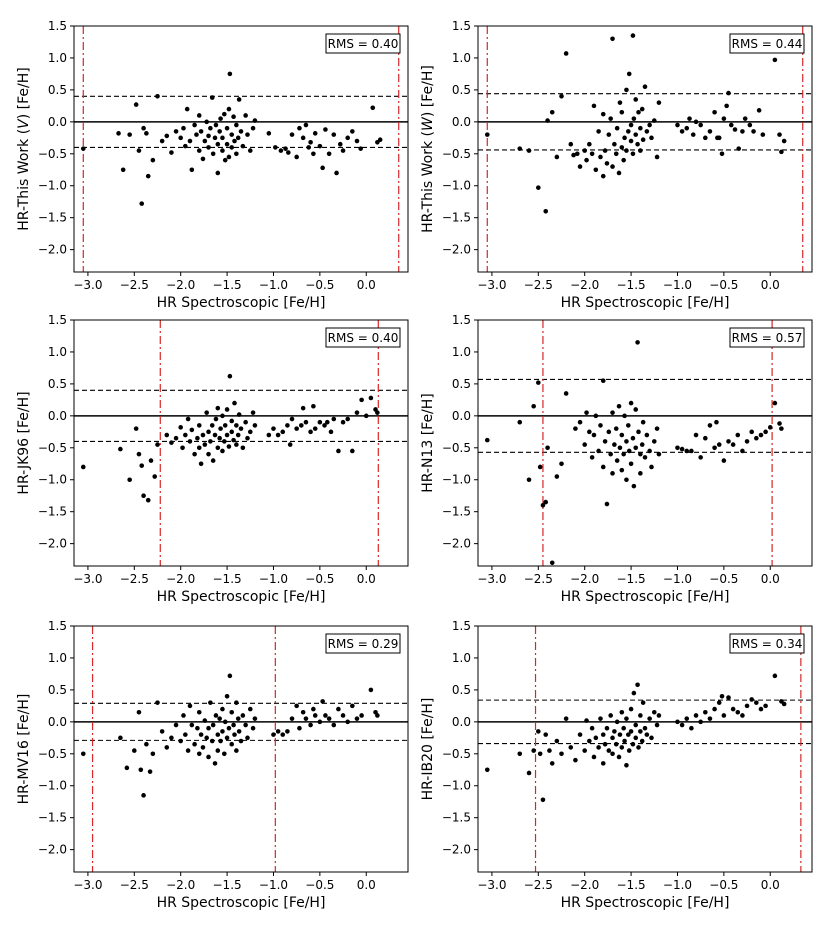 Image resolution: width=830 pixels, height=927 pixels. Describe the element at coordinates (24, 148) in the screenshot. I see `y-axis-label: HR-This Work (V) [Fe/H]` at that location.